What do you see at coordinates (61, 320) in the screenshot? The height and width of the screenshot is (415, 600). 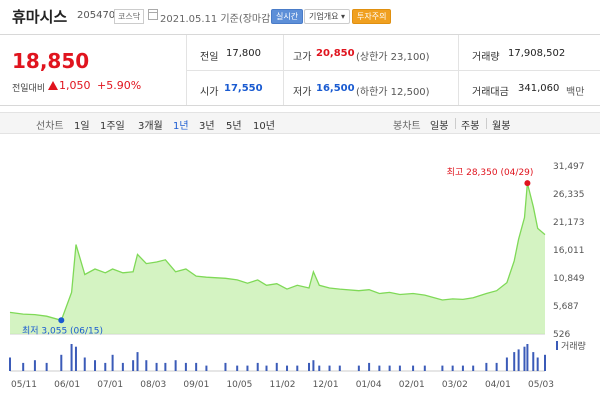 I see `min-point` at bounding box center [61, 320].